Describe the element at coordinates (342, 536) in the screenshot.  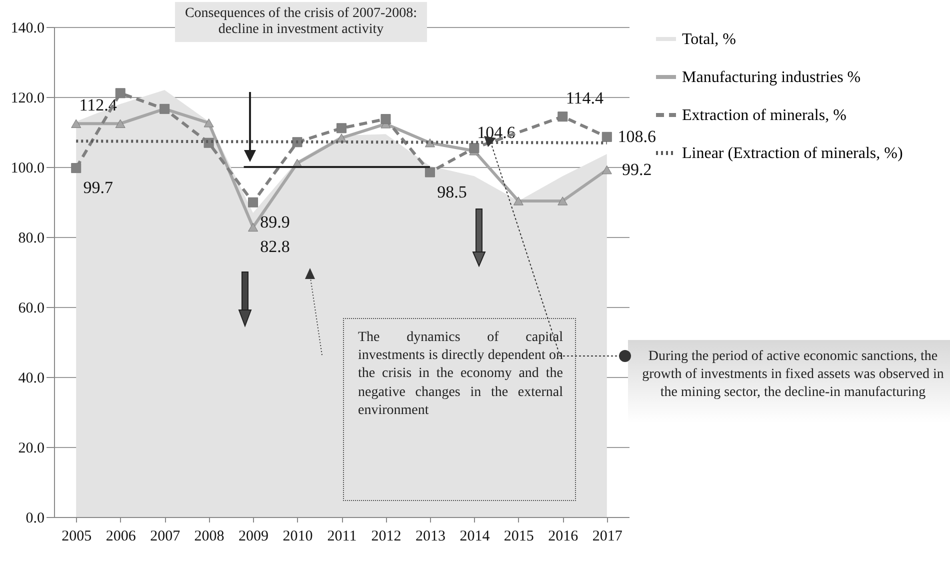
I see `x-tick-label: 2011` at that location.